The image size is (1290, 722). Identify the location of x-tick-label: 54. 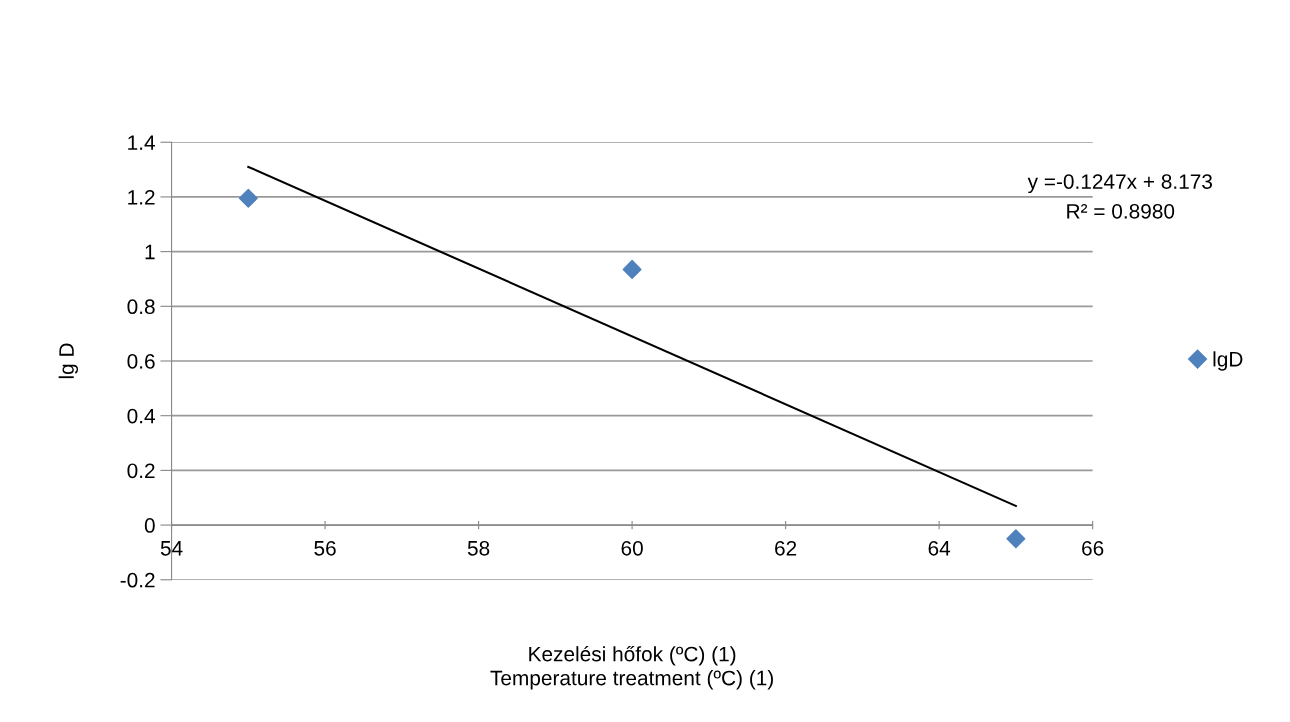
(171, 548).